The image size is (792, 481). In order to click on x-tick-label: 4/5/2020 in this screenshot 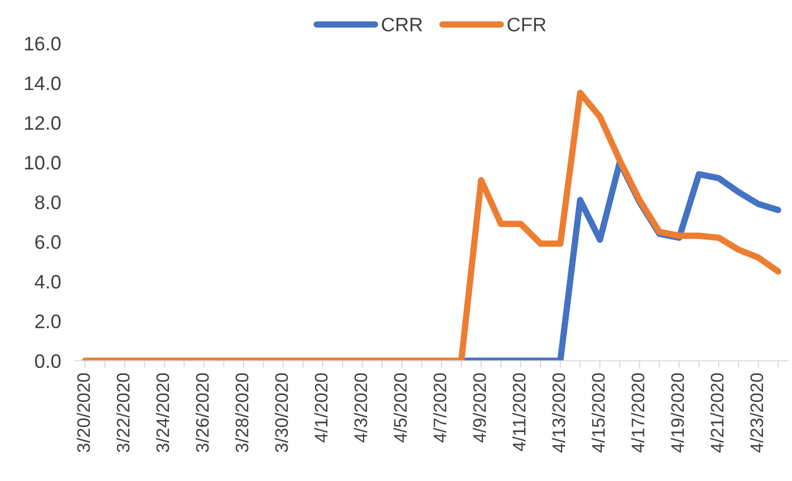, I will do `click(400, 407)`.